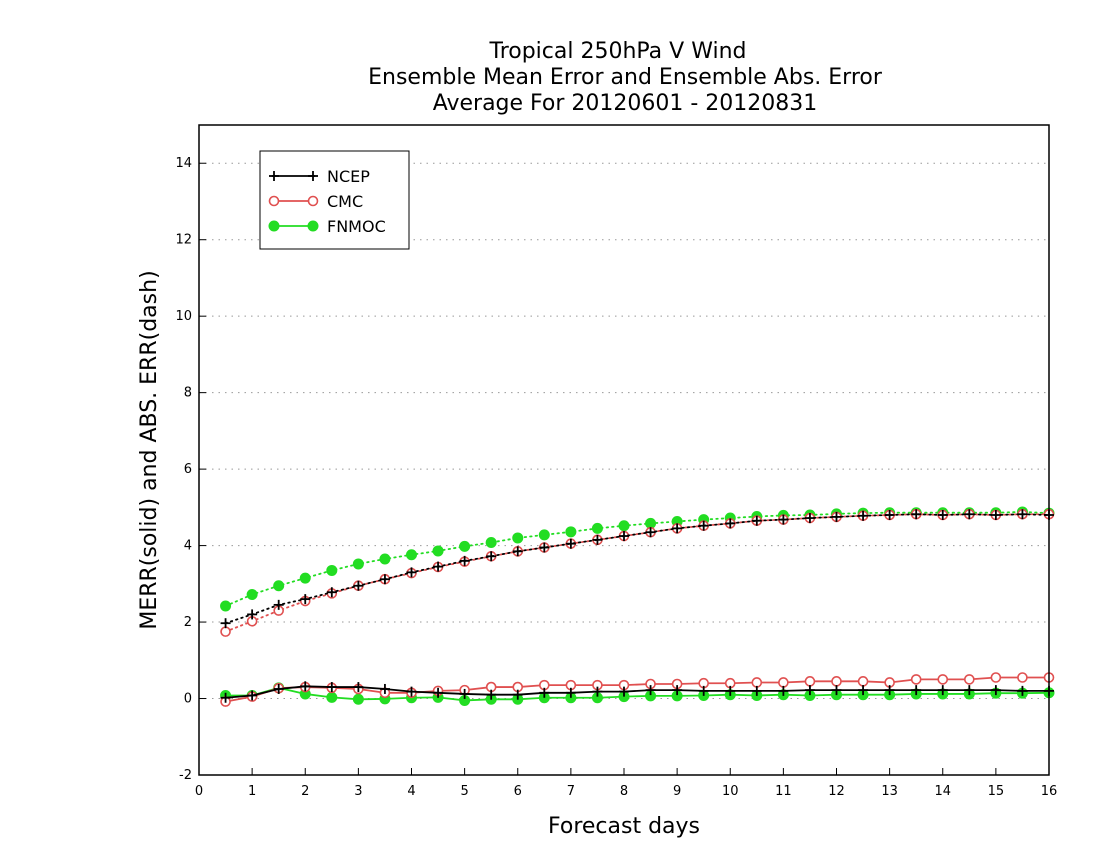  I want to click on ncep-abs-error-line, so click(637, 569).